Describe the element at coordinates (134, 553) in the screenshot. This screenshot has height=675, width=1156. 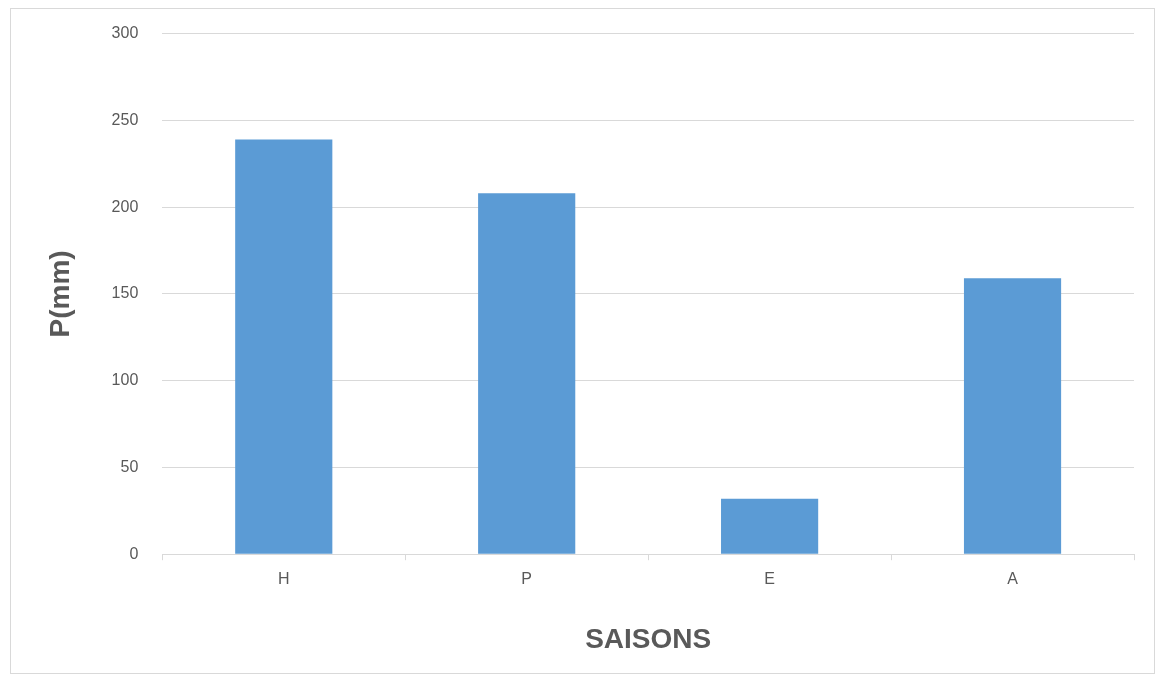
I see `y-tick-label: 0` at that location.